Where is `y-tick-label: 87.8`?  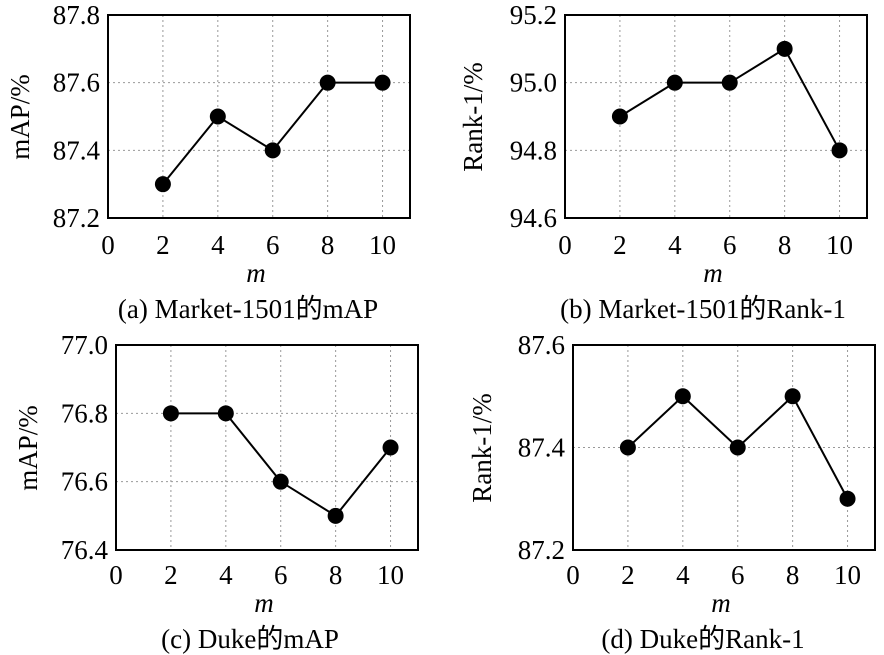 y-tick-label: 87.8 is located at coordinates (76, 15).